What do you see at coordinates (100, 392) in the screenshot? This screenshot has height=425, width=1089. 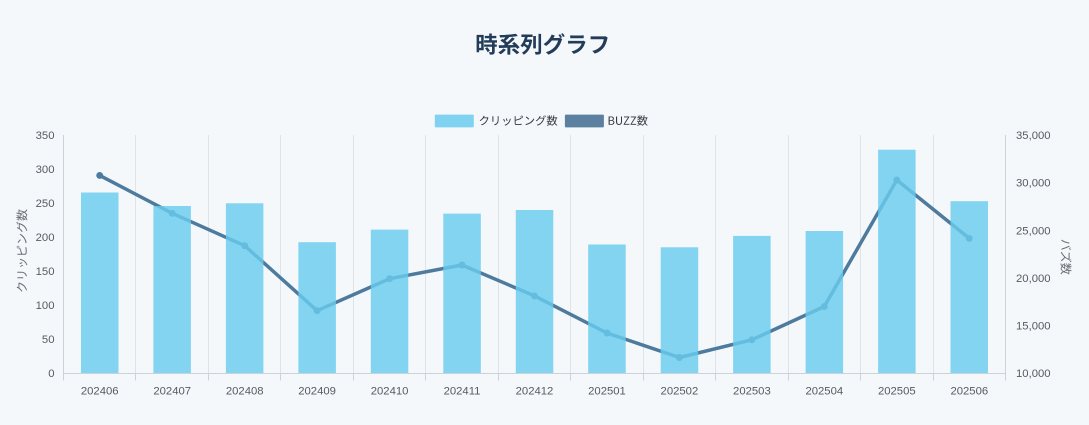 I see `svg-text: 202406` at bounding box center [100, 392].